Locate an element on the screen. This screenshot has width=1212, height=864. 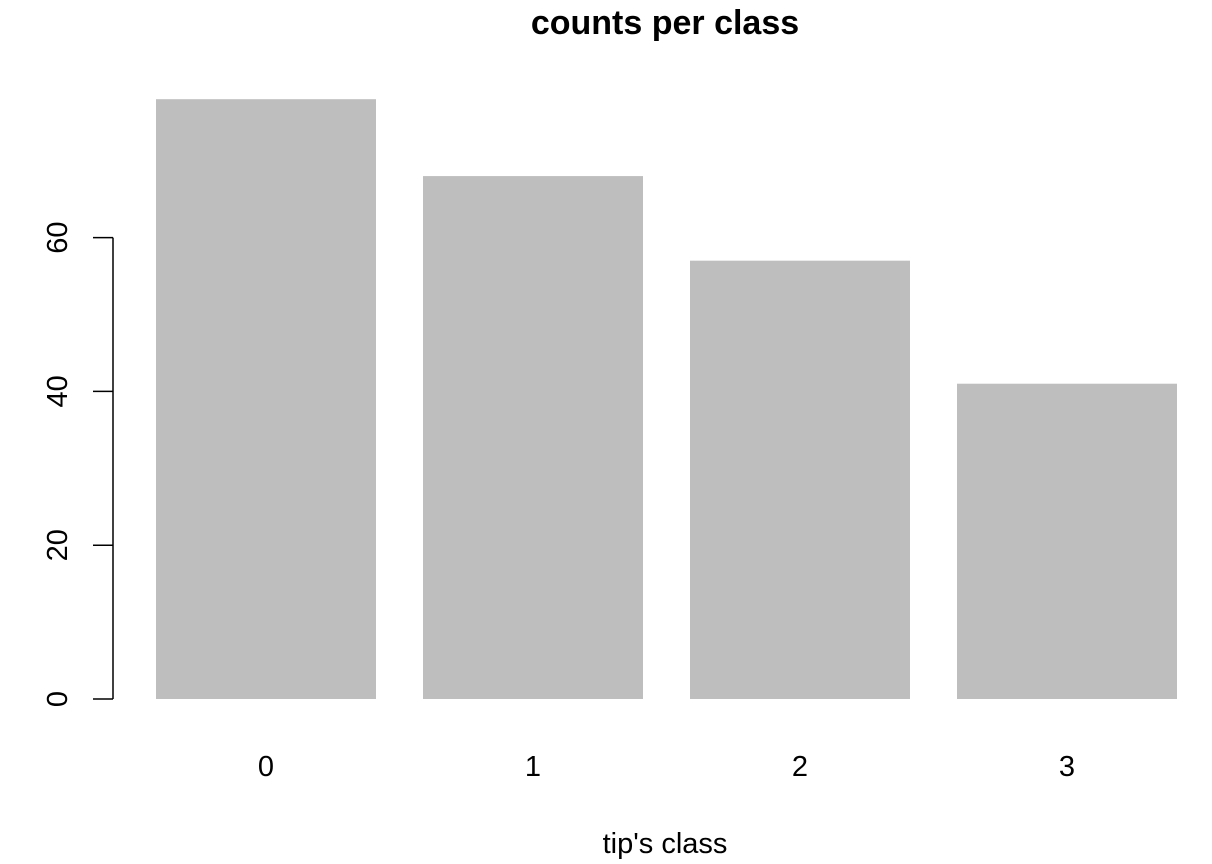
x-tick-label-3: 3 is located at coordinates (1067, 767).